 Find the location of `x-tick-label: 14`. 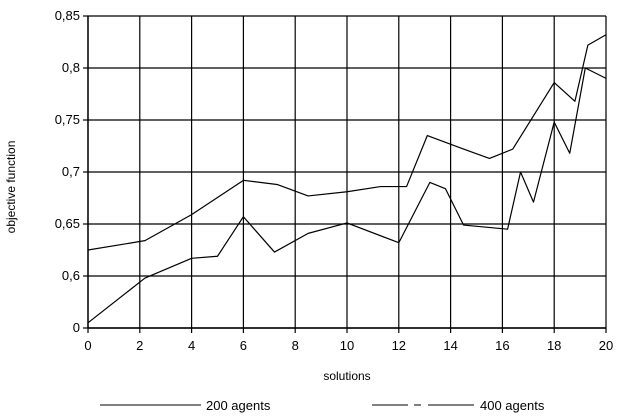

x-tick-label: 14 is located at coordinates (450, 345).